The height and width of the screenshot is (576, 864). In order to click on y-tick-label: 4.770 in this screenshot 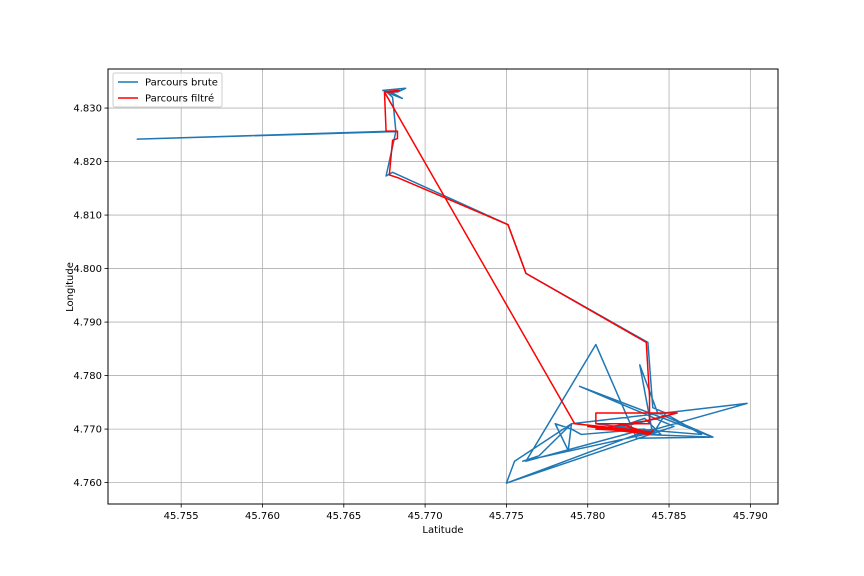, I will do `click(87, 430)`.